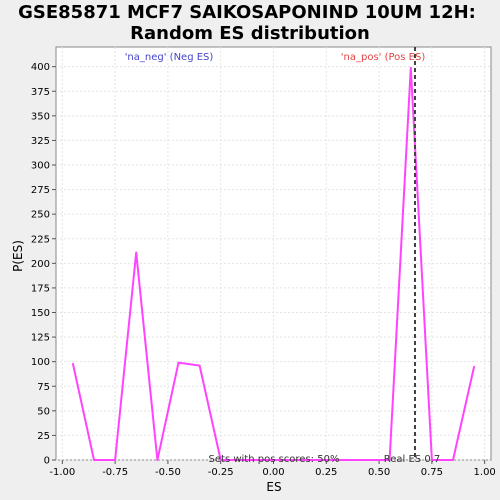 The height and width of the screenshot is (500, 500). What do you see at coordinates (379, 472) in the screenshot?
I see `x-tick-label: 0.50` at bounding box center [379, 472].